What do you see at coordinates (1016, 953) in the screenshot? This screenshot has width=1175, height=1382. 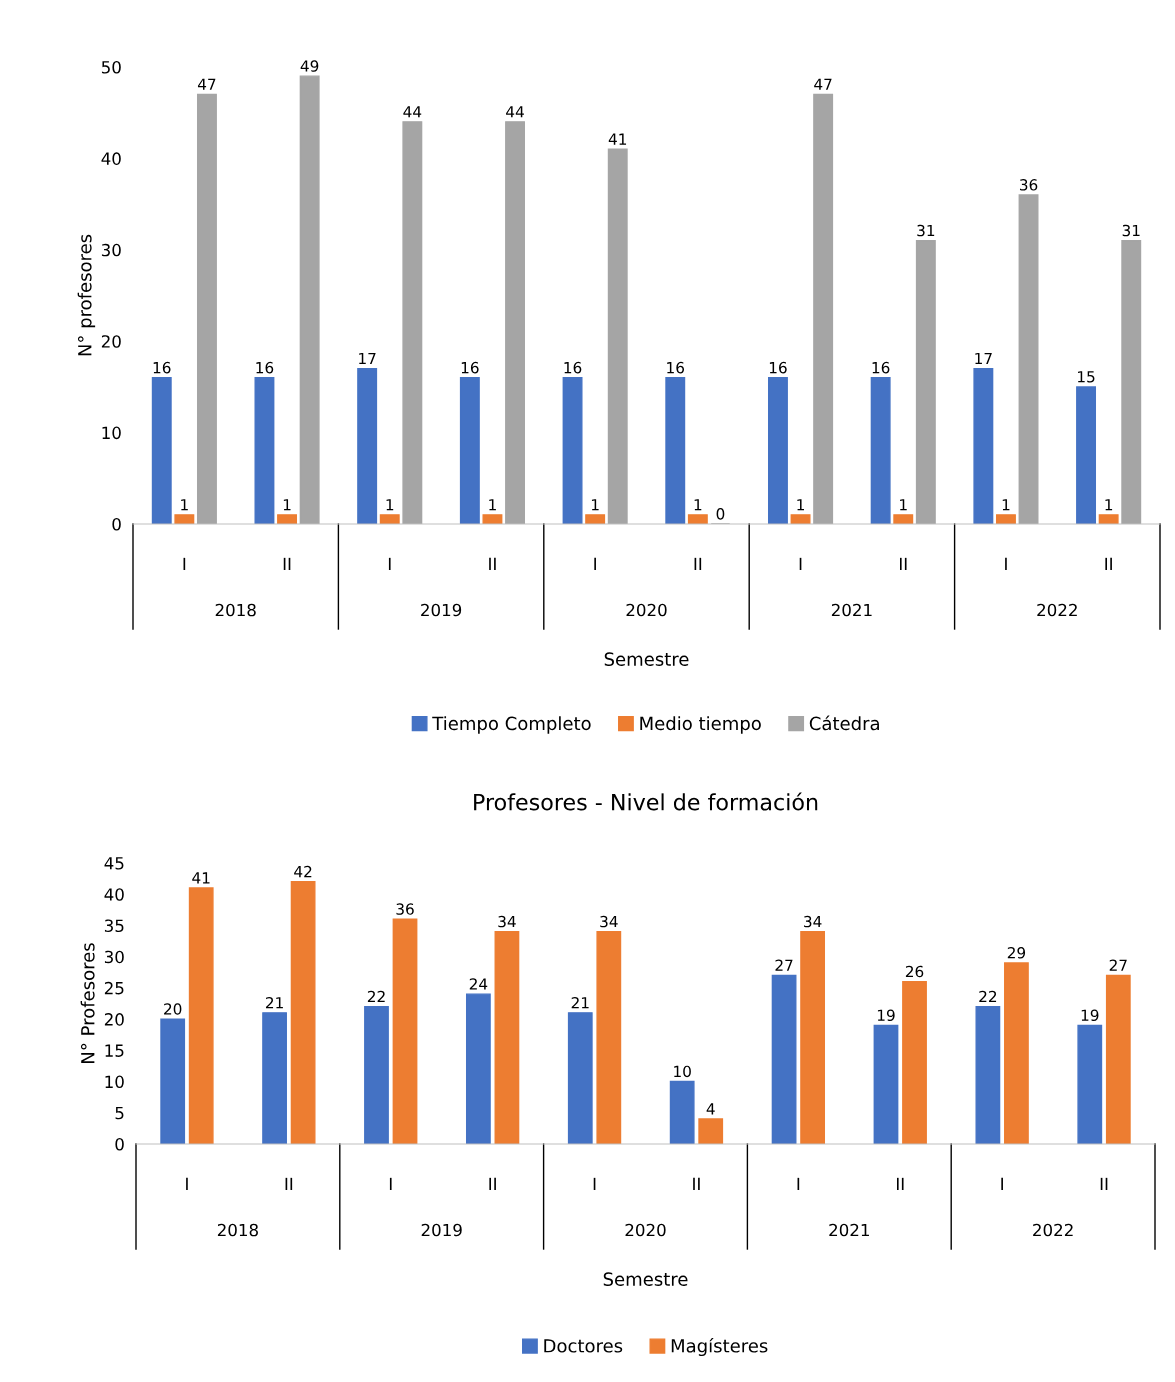 I see `data-label: 29` at bounding box center [1016, 953].